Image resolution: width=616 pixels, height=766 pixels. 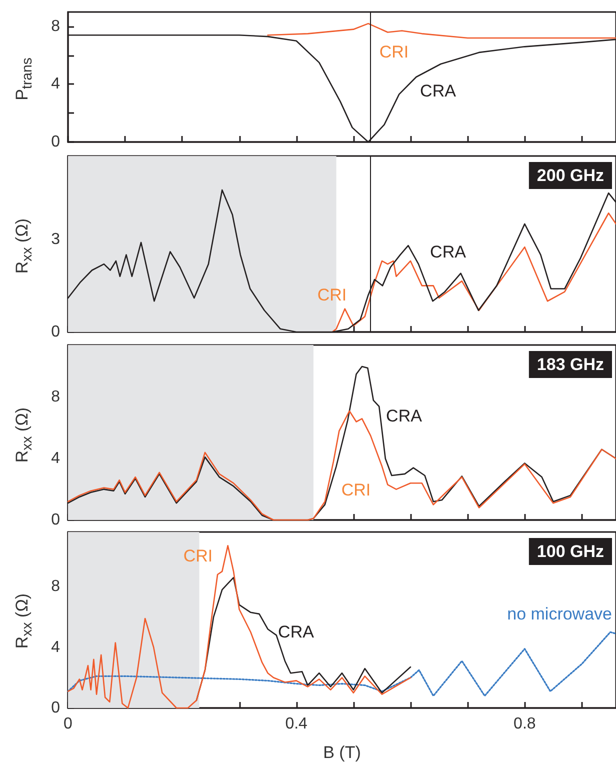 I want to click on x-tick-label: 0.8, so click(x=525, y=724).